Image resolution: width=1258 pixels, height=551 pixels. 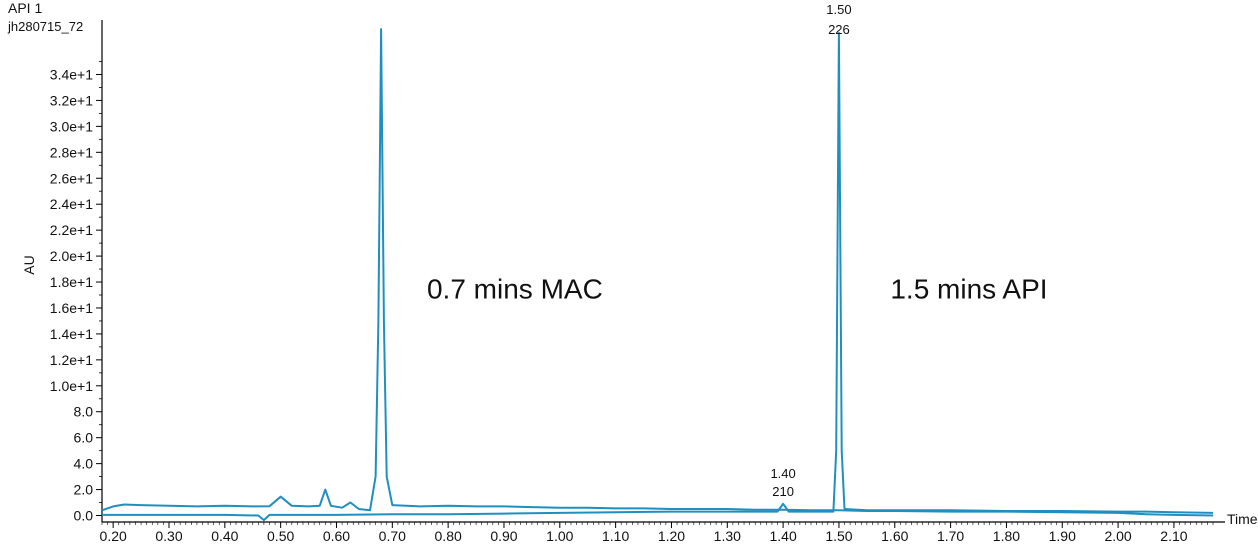 What do you see at coordinates (392, 536) in the screenshot?
I see `x-tick-label: 0.70` at bounding box center [392, 536].